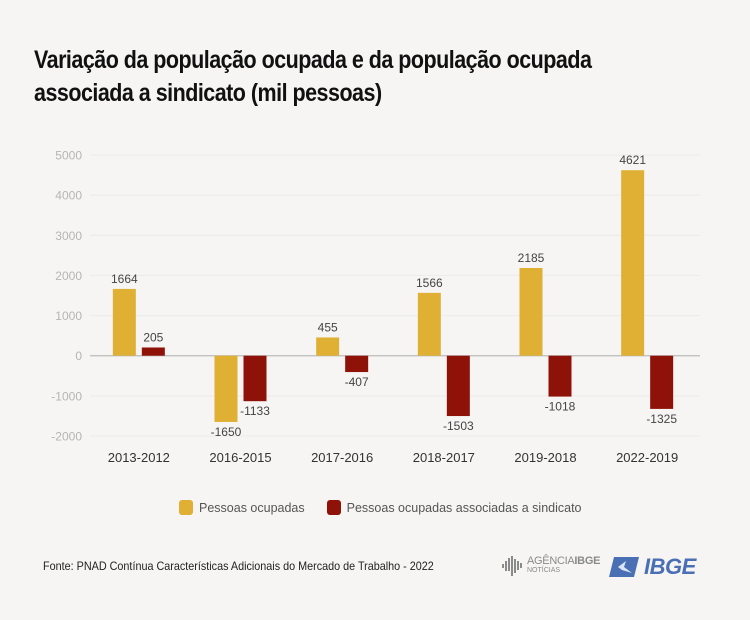  Describe the element at coordinates (551, 561) in the screenshot. I see `agencia-prefix: AGÊNCIA` at that location.